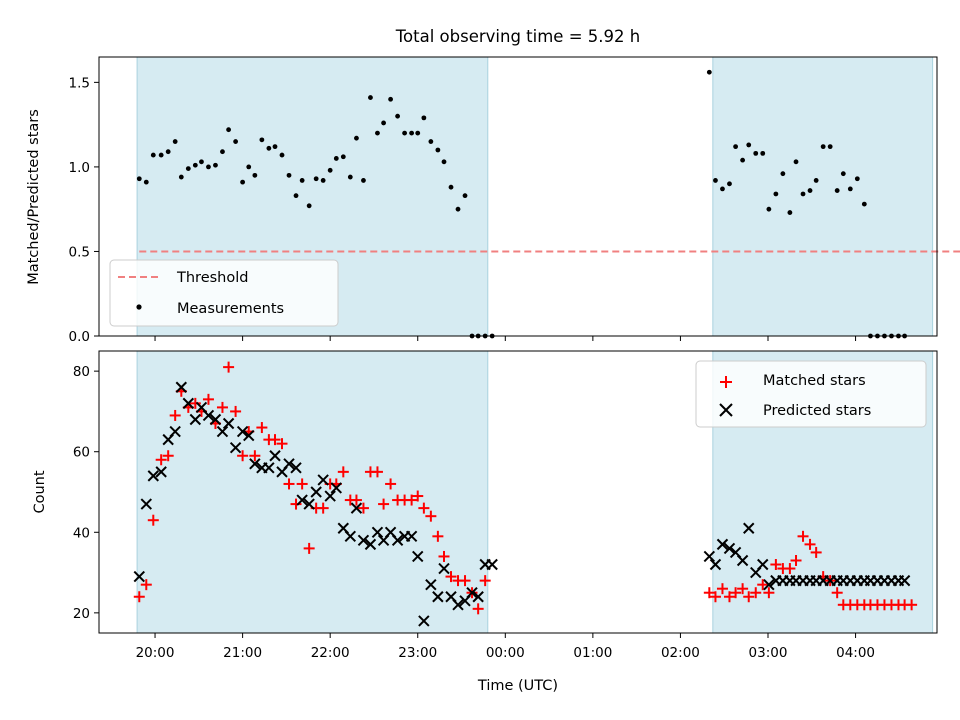 The image size is (960, 720). I want to click on x-tick-label: 02:00, so click(680, 653).